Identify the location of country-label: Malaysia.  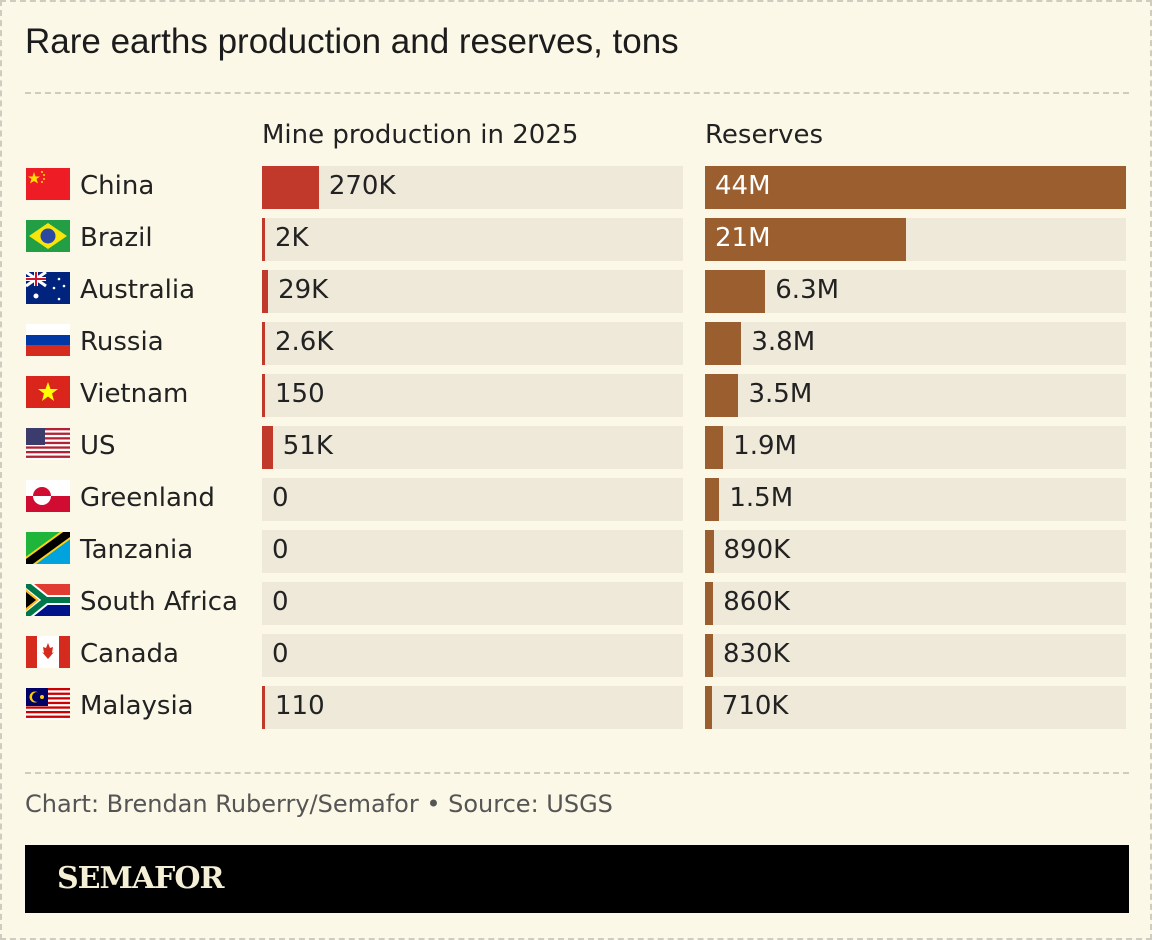
(137, 706).